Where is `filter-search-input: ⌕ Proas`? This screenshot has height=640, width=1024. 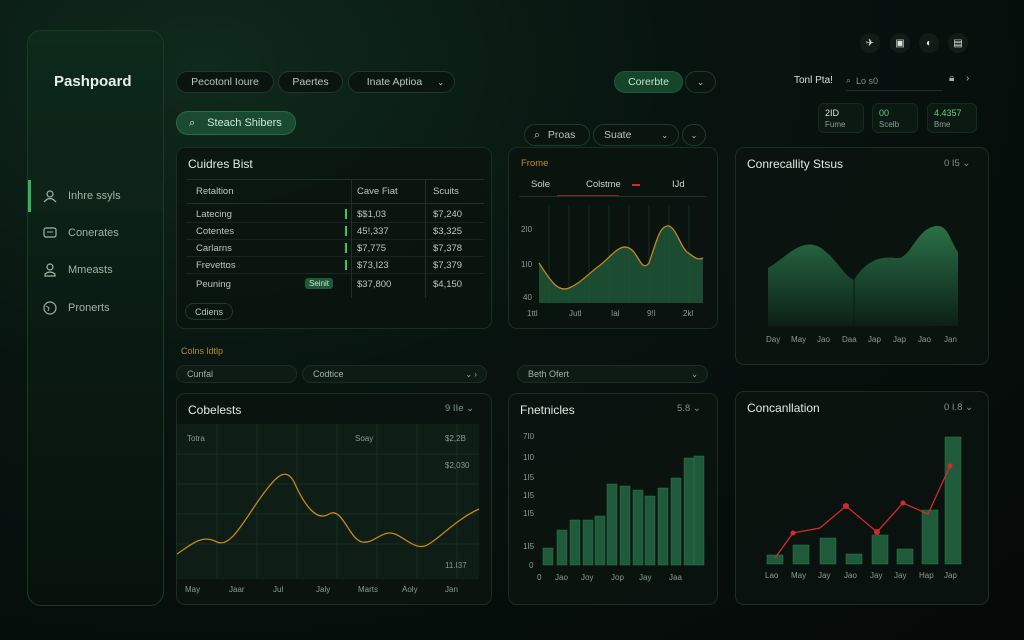
filter-search-input: ⌕ Proas is located at coordinates (557, 135).